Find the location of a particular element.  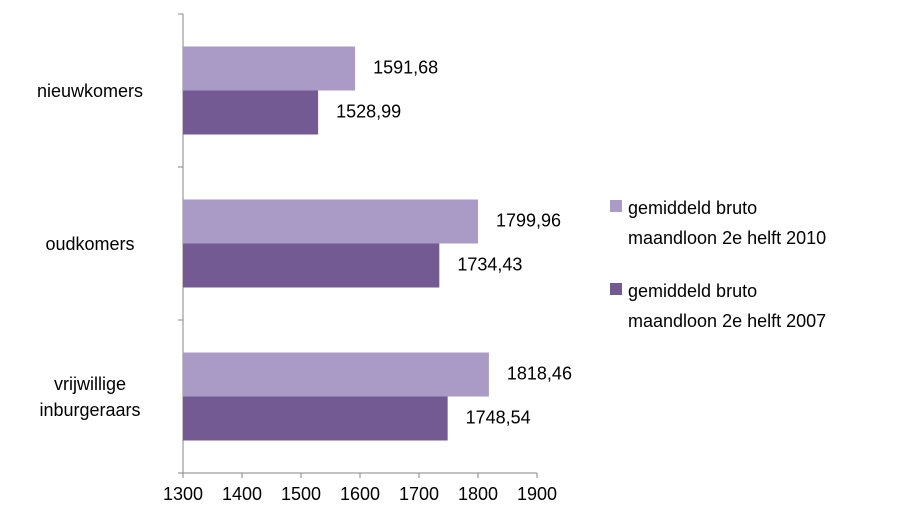

y-tick-label: oudkomers is located at coordinates (90, 243).